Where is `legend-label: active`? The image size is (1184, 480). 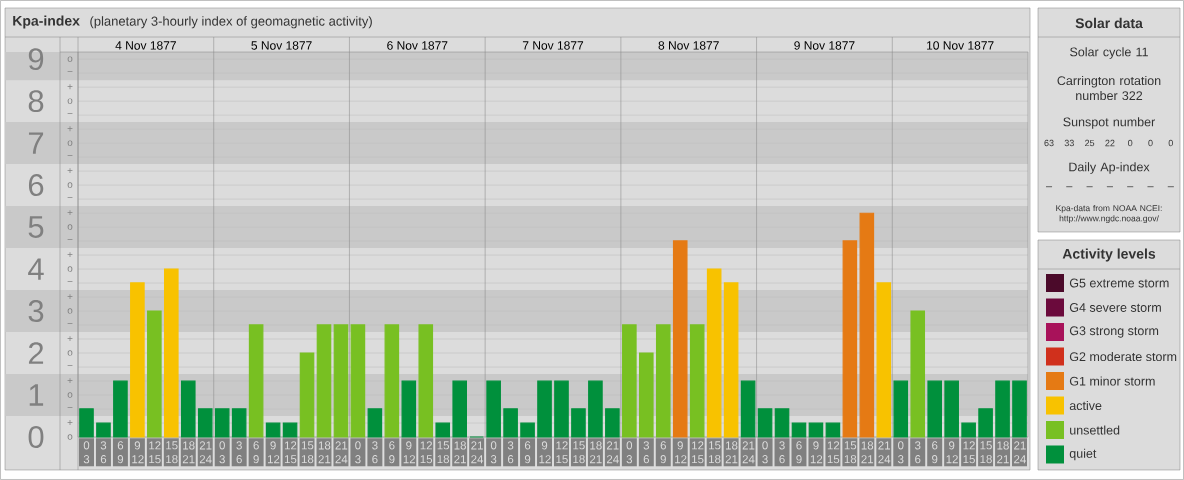
legend-label: active is located at coordinates (1085, 405).